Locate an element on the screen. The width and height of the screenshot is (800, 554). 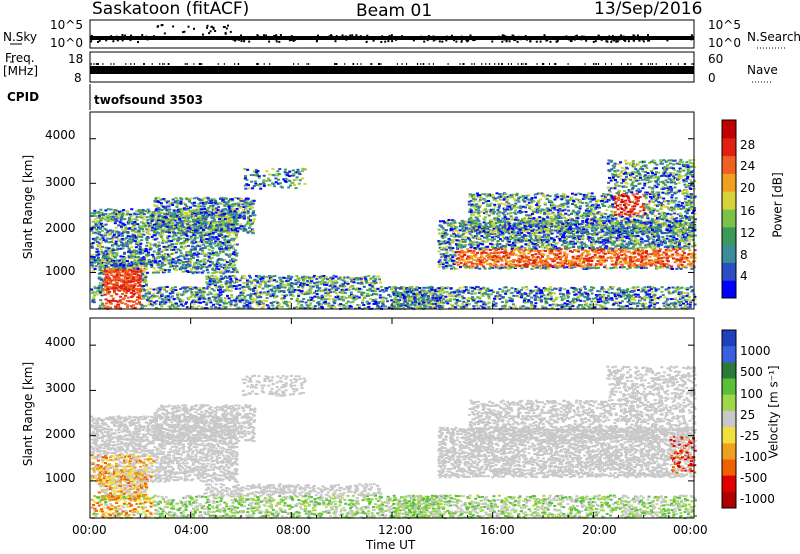
vel-cb-tick-100: 100 is located at coordinates (751, 394).